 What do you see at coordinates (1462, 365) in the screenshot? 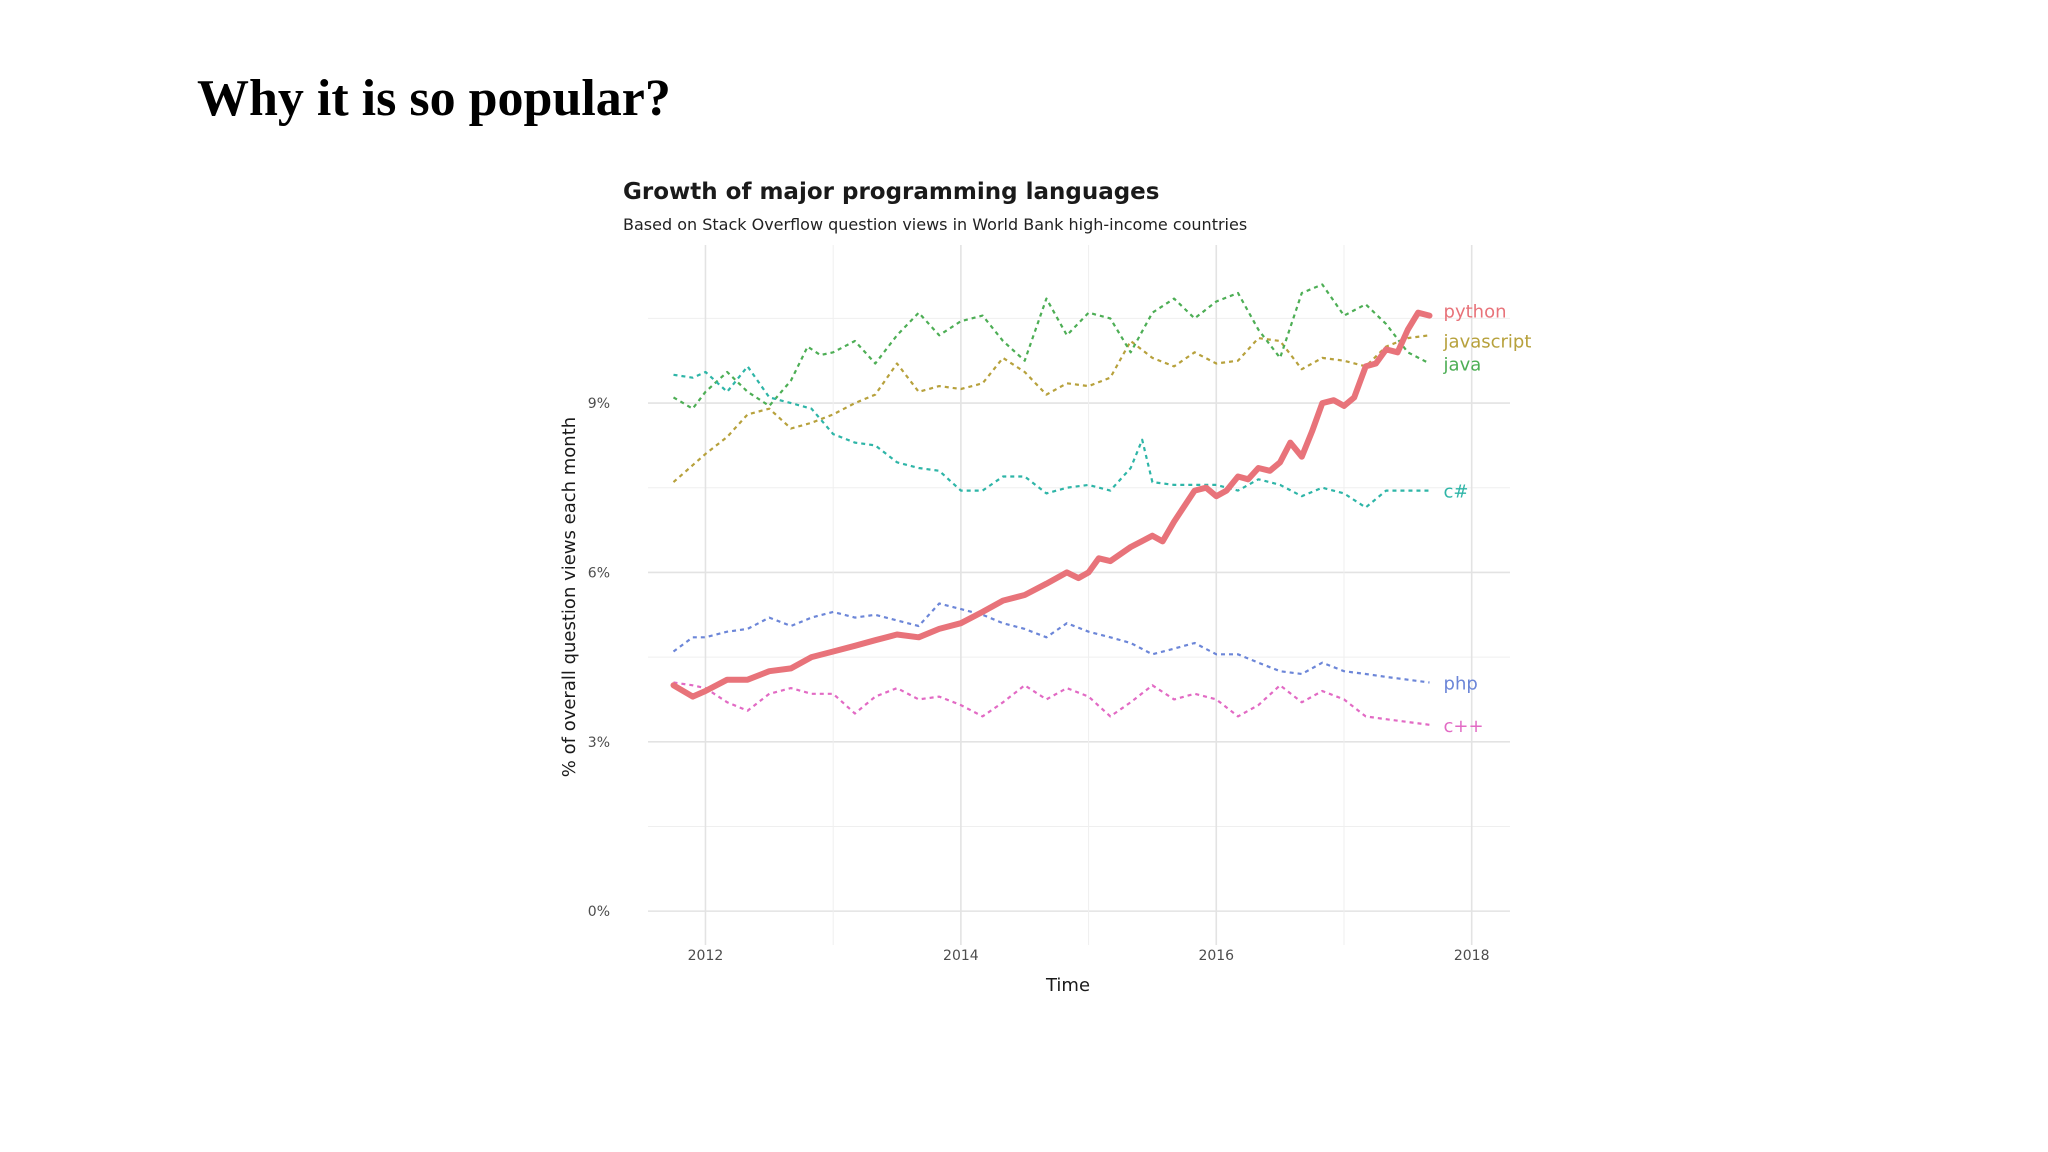
I see `series-label-java: java` at bounding box center [1462, 365].